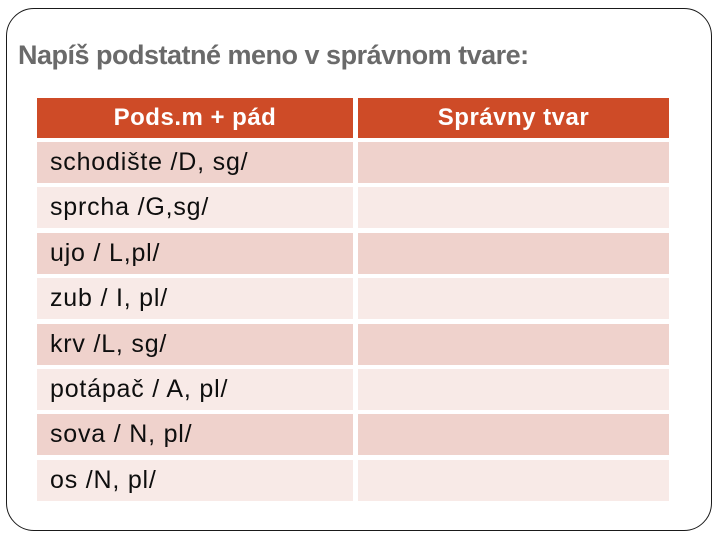  Describe the element at coordinates (195, 480) in the screenshot. I see `pods-cell: os /N, pl/` at that location.